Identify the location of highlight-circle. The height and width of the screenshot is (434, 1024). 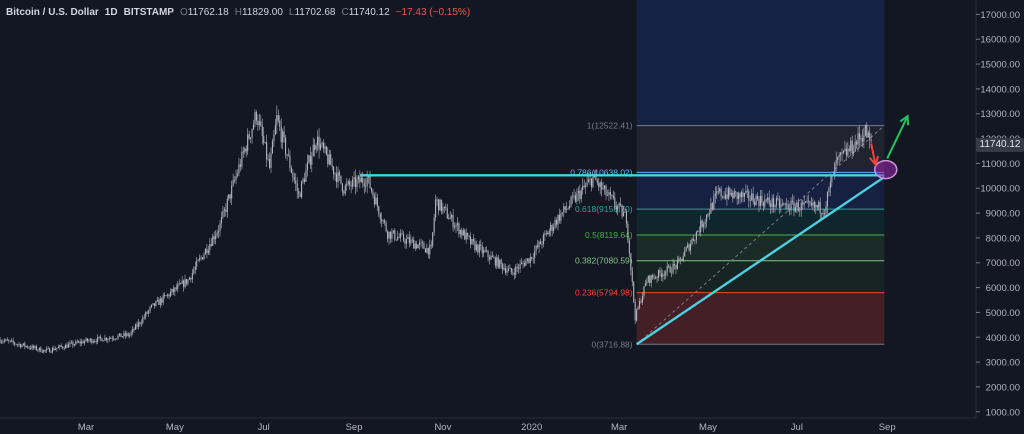
(885, 169).